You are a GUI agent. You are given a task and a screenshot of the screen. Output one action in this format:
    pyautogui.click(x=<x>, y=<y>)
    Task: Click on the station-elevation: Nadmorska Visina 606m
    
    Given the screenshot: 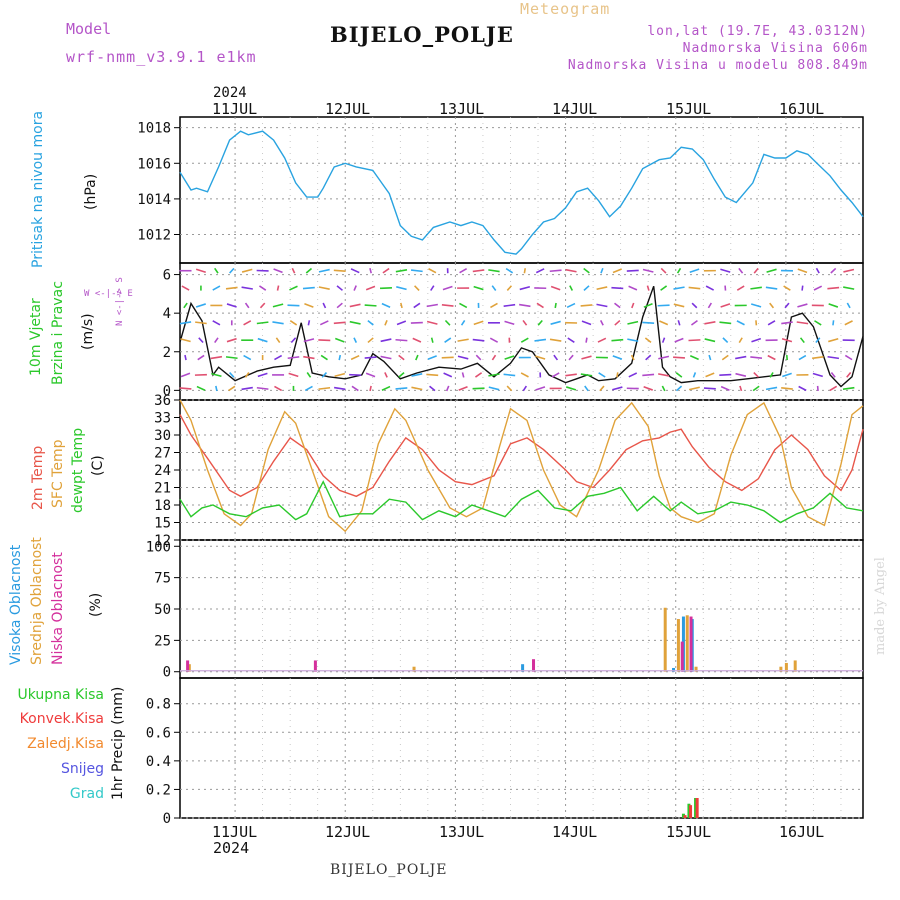 What is the action you would take?
    pyautogui.click(x=775, y=48)
    